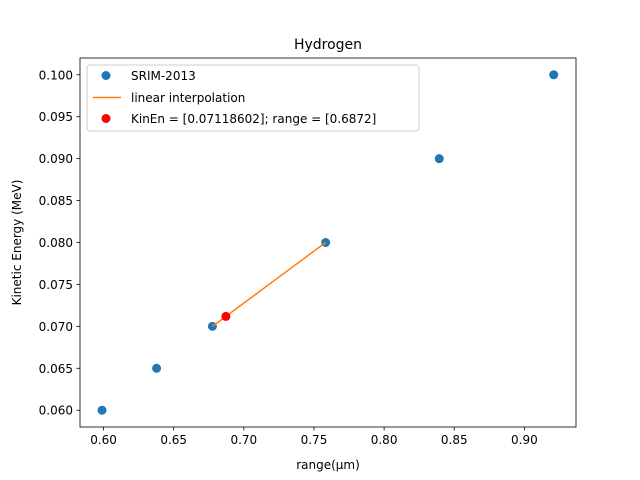 Image resolution: width=640 pixels, height=480 pixels. Describe the element at coordinates (56, 369) in the screenshot. I see `y-tick-label: 0.065` at that location.